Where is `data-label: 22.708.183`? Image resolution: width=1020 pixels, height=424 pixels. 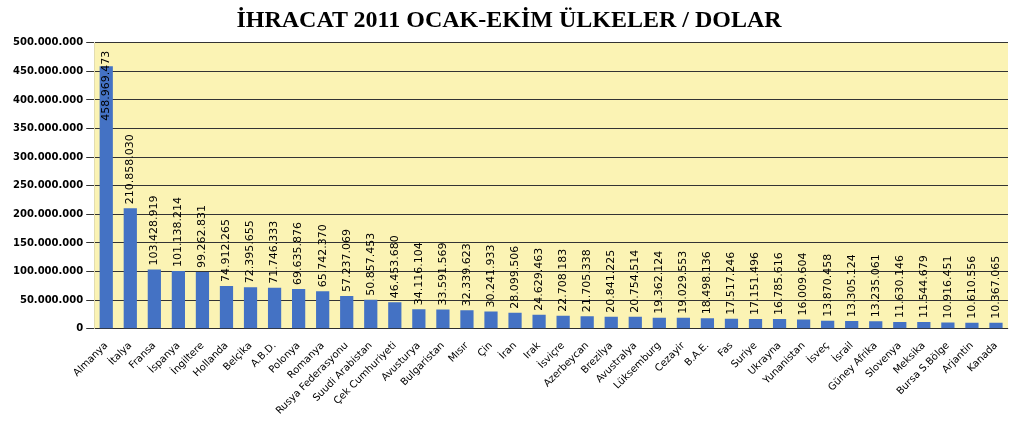 data-label: 22.708.183 is located at coordinates (562, 280).